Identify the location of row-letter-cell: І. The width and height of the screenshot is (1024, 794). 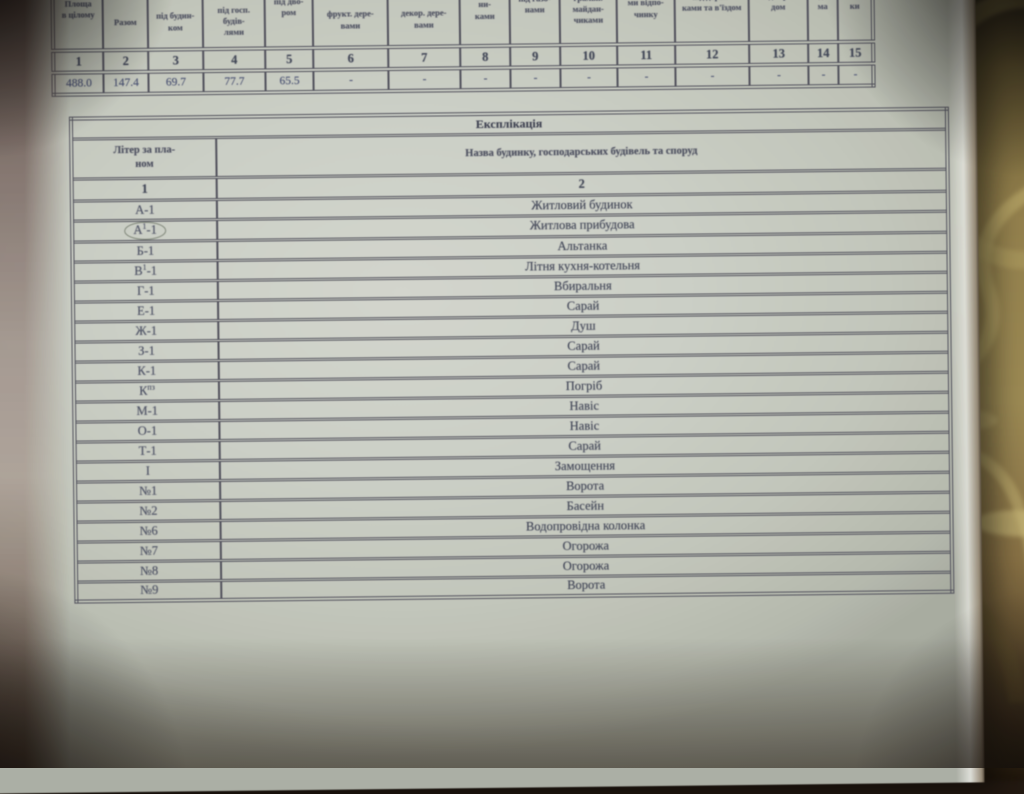
(147, 470).